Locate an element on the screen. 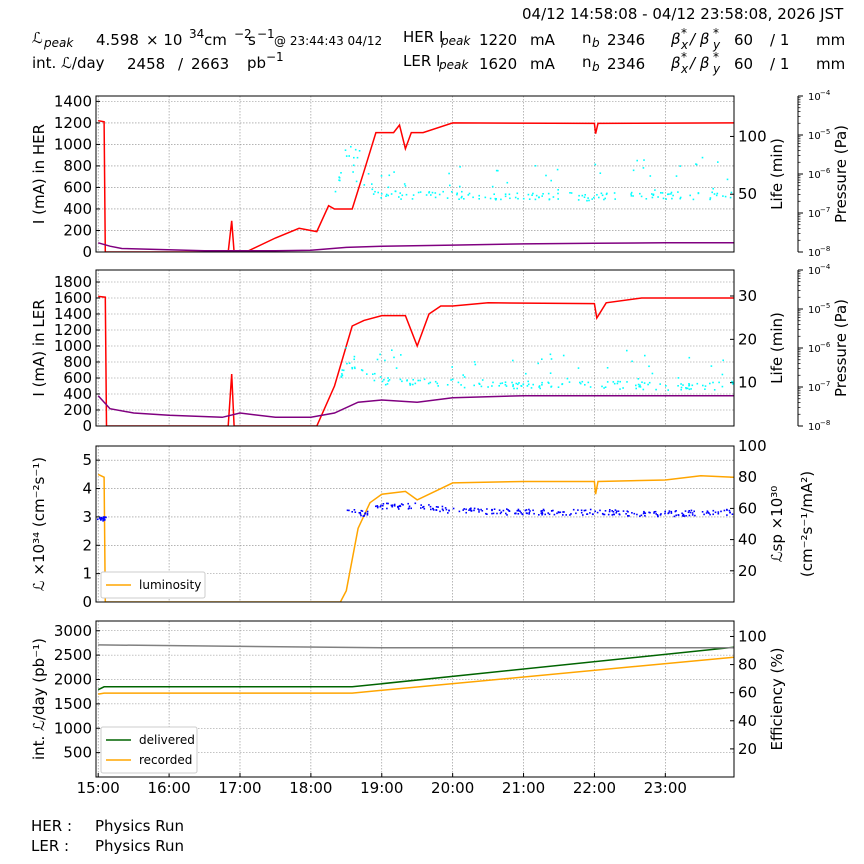  ler-ytick-label: 1600 is located at coordinates (73, 298).